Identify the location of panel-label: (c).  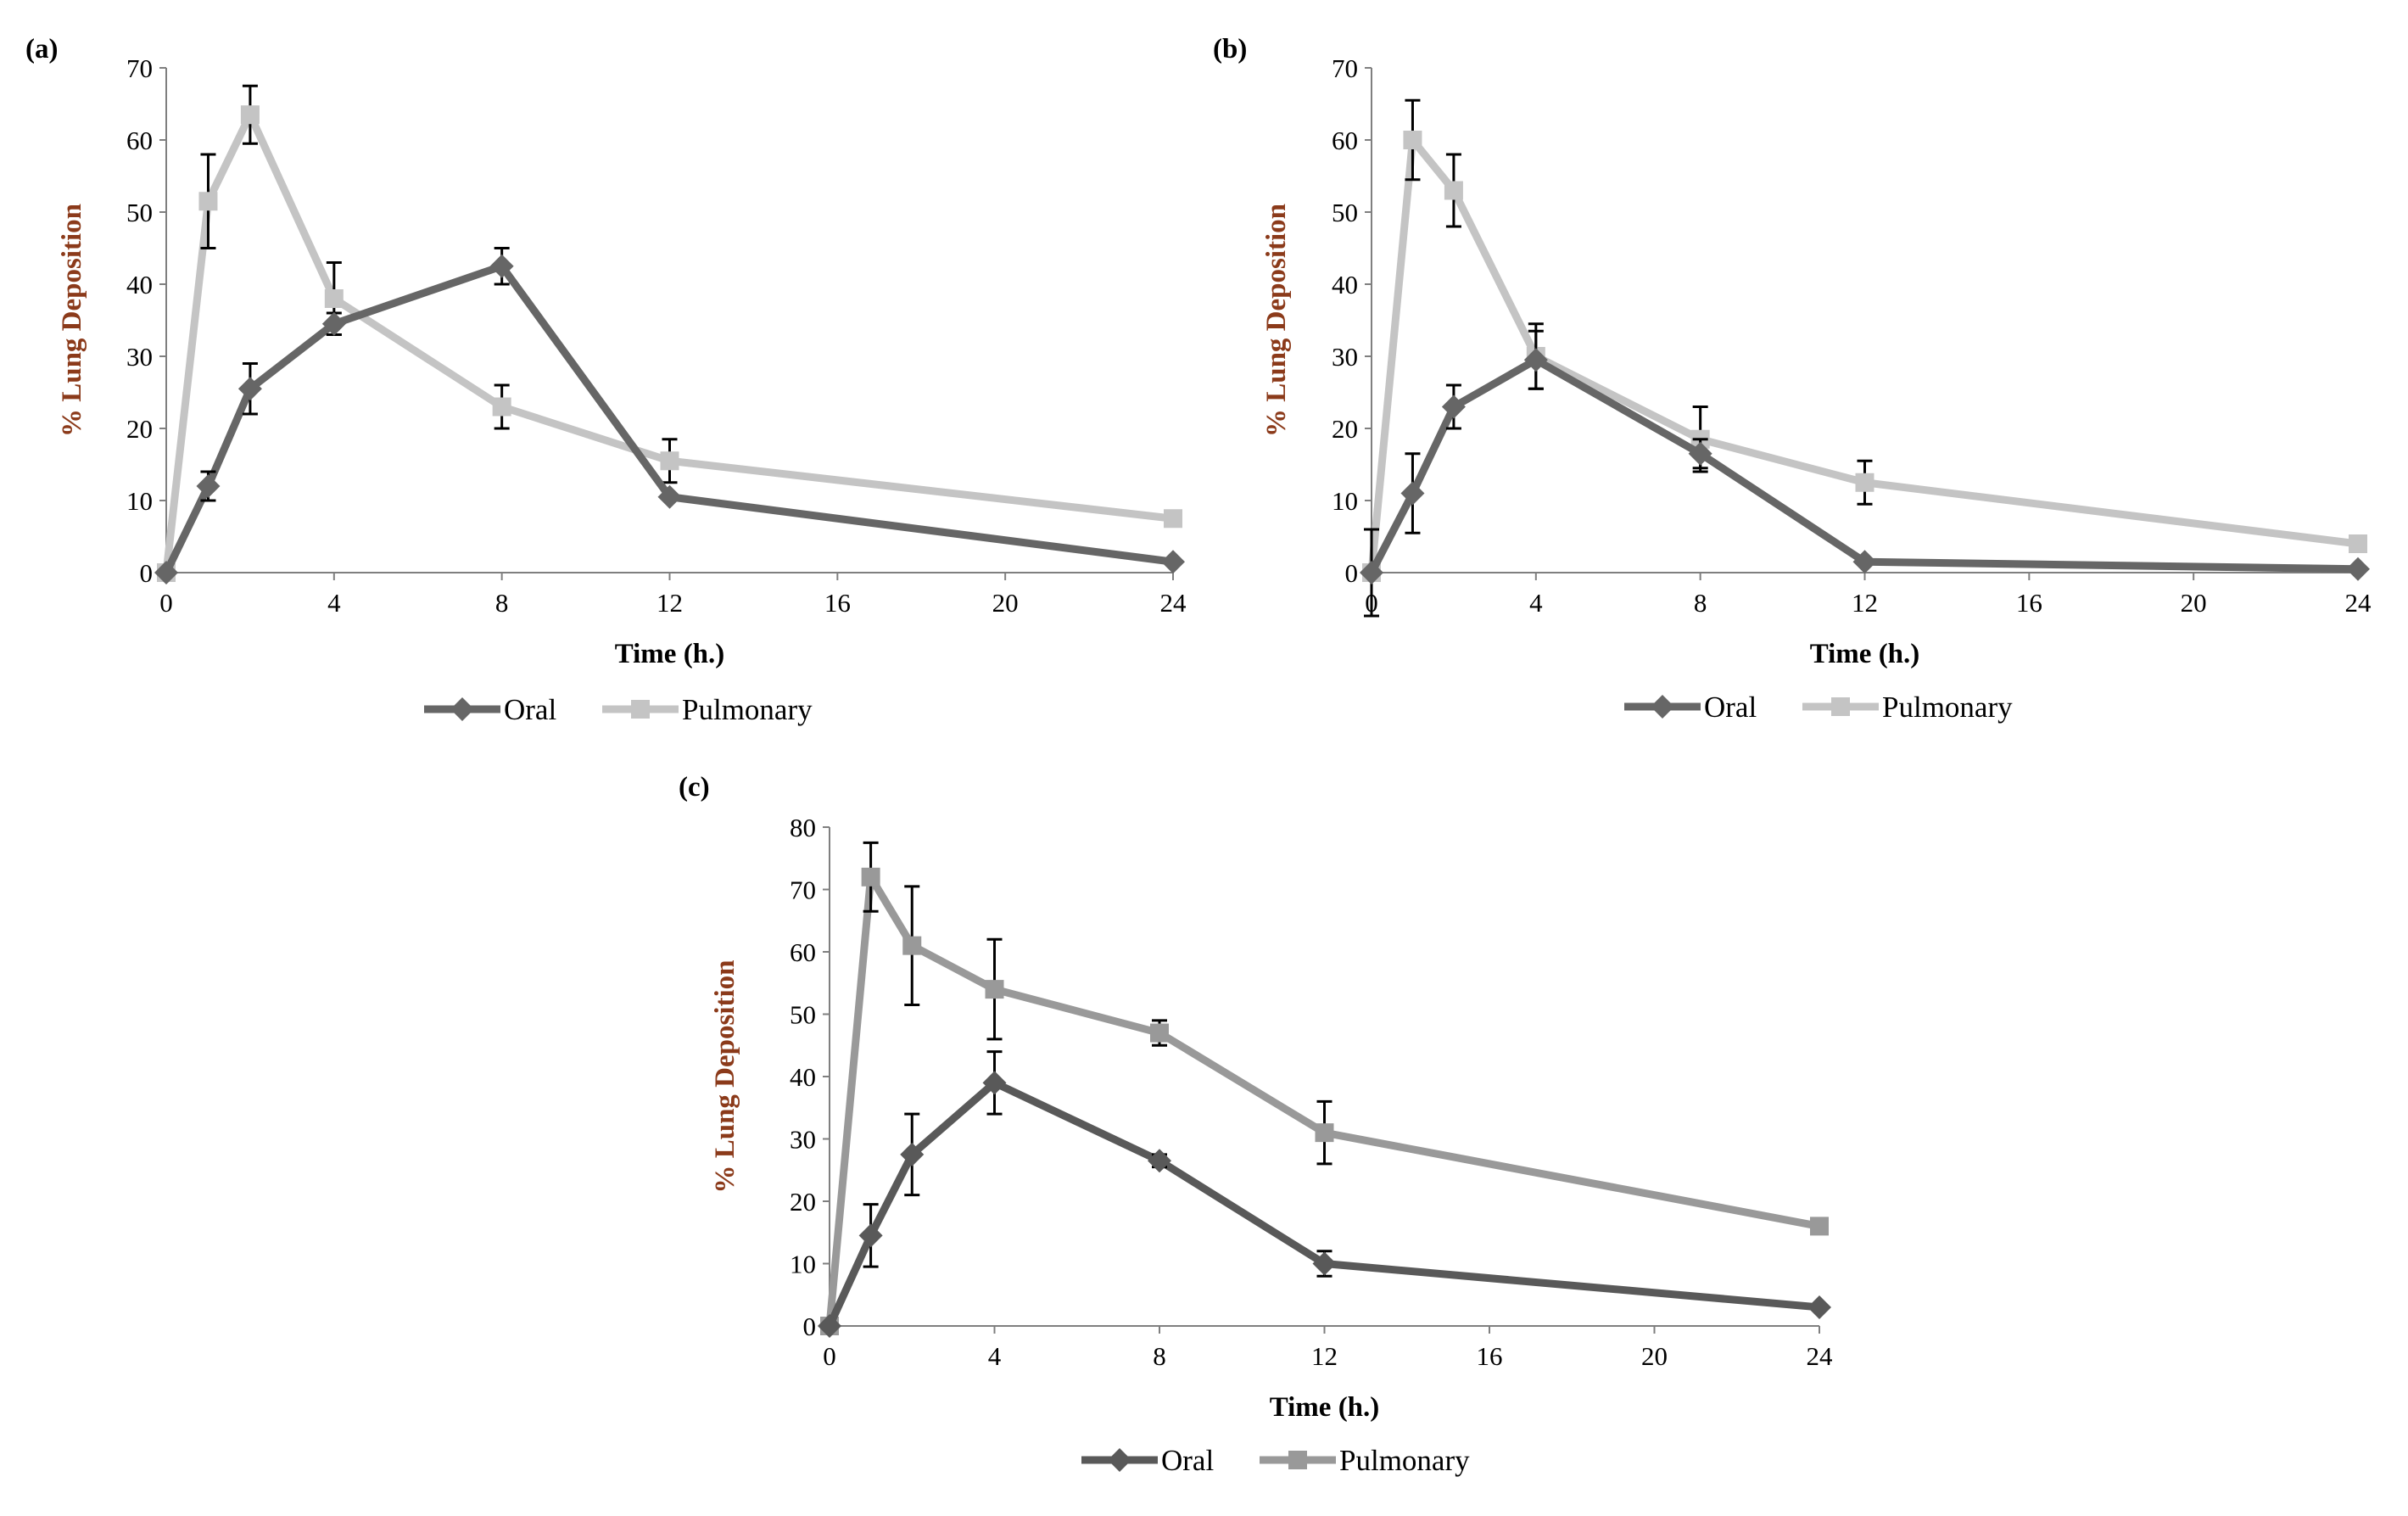
(694, 787).